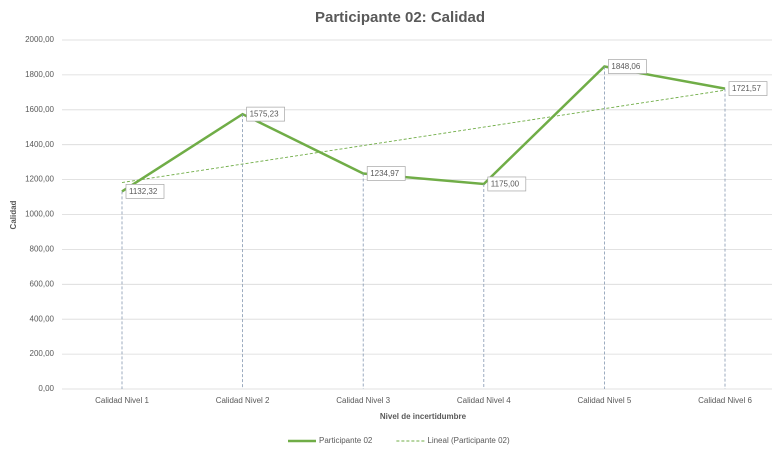 The height and width of the screenshot is (451, 774). Describe the element at coordinates (42, 318) in the screenshot. I see `y-tick-label: 400,00` at that location.